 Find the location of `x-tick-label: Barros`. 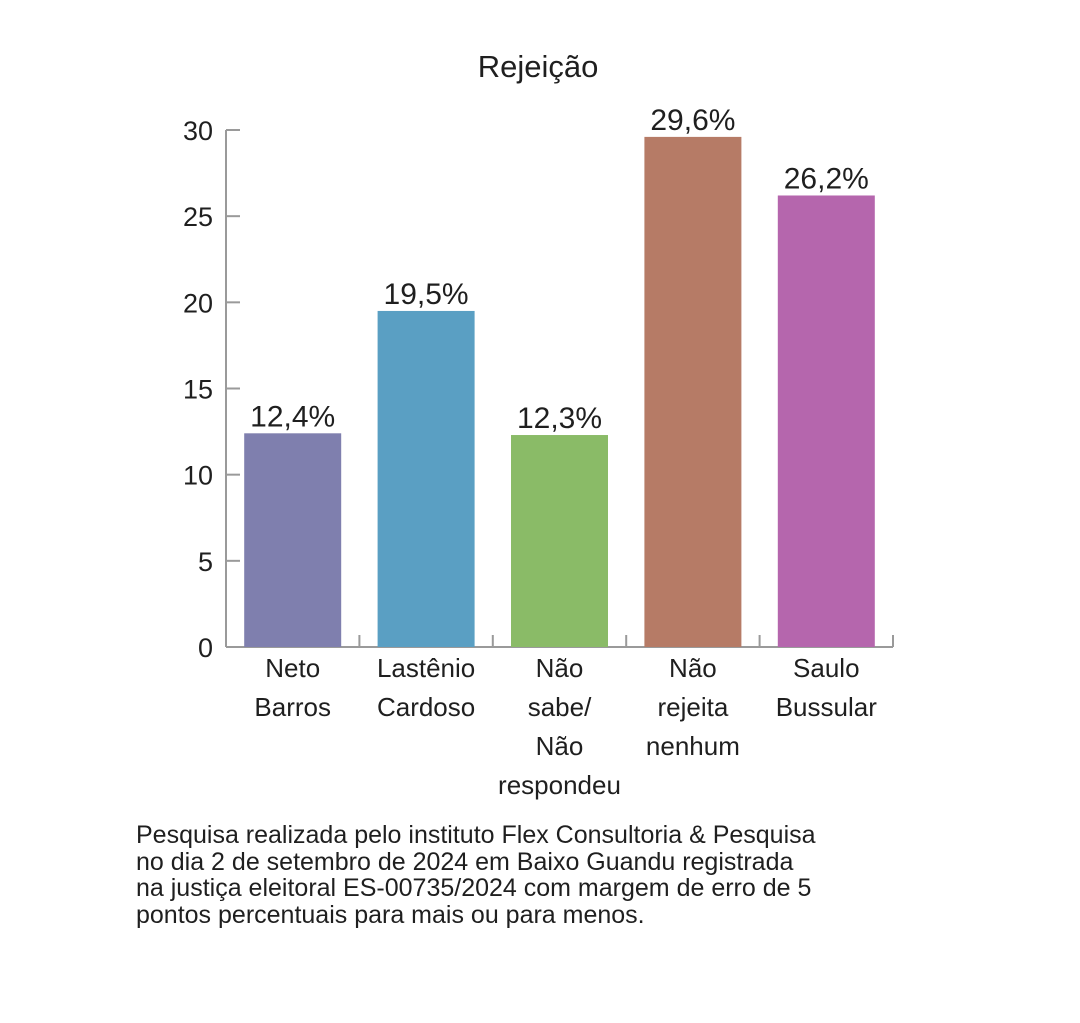

x-tick-label: Barros is located at coordinates (292, 707).